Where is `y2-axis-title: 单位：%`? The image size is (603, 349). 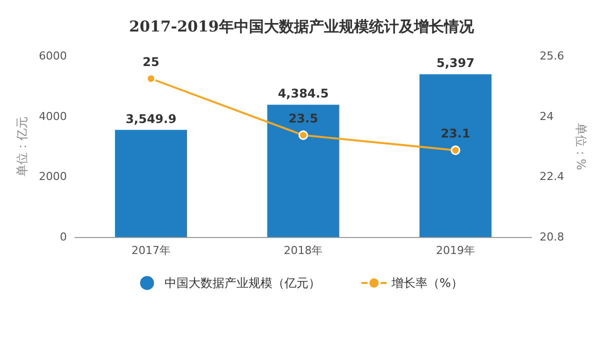 y2-axis-title: 单位：% is located at coordinates (581, 146).